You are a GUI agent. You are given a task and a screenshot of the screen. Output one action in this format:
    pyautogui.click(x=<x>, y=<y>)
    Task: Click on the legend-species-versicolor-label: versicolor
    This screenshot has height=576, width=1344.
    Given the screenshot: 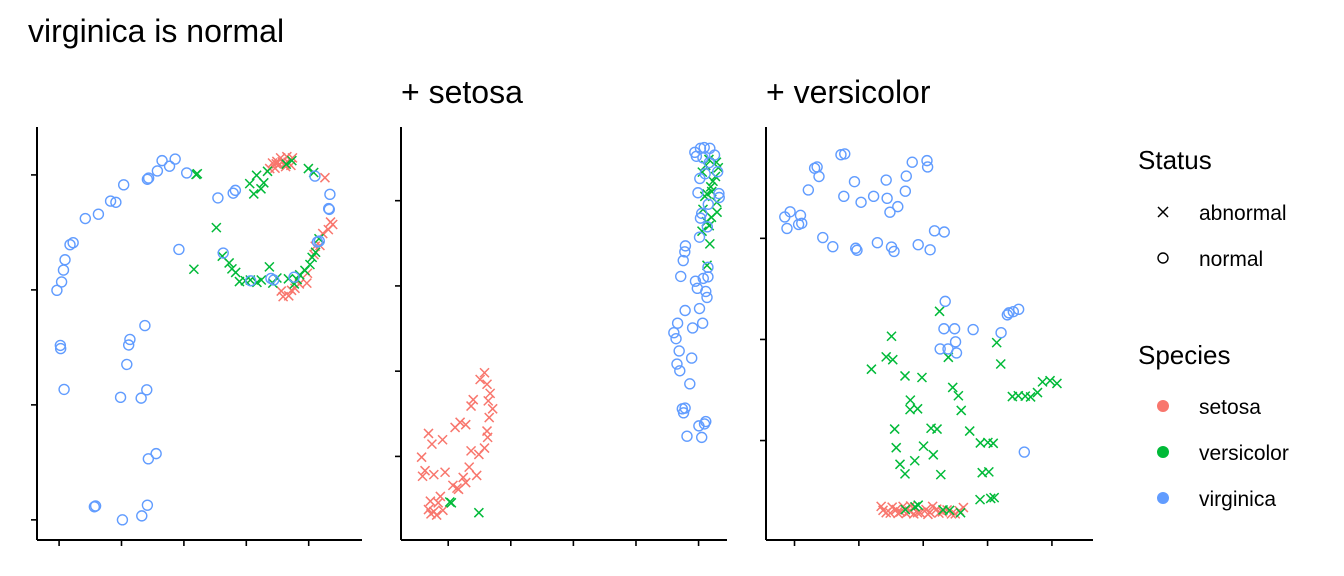 What is the action you would take?
    pyautogui.click(x=1244, y=453)
    